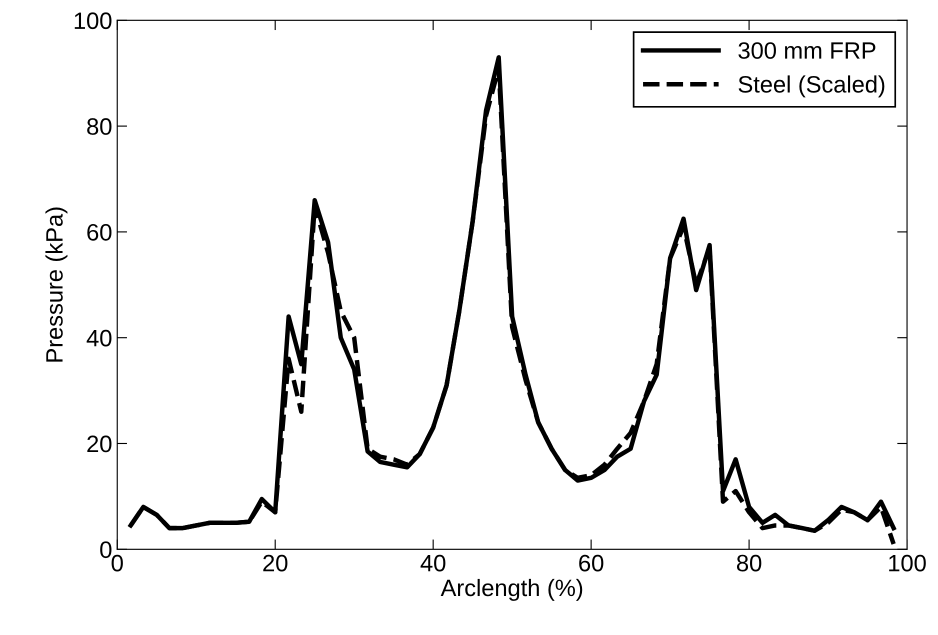  I want to click on y-tick-label: 100, so click(93, 21).